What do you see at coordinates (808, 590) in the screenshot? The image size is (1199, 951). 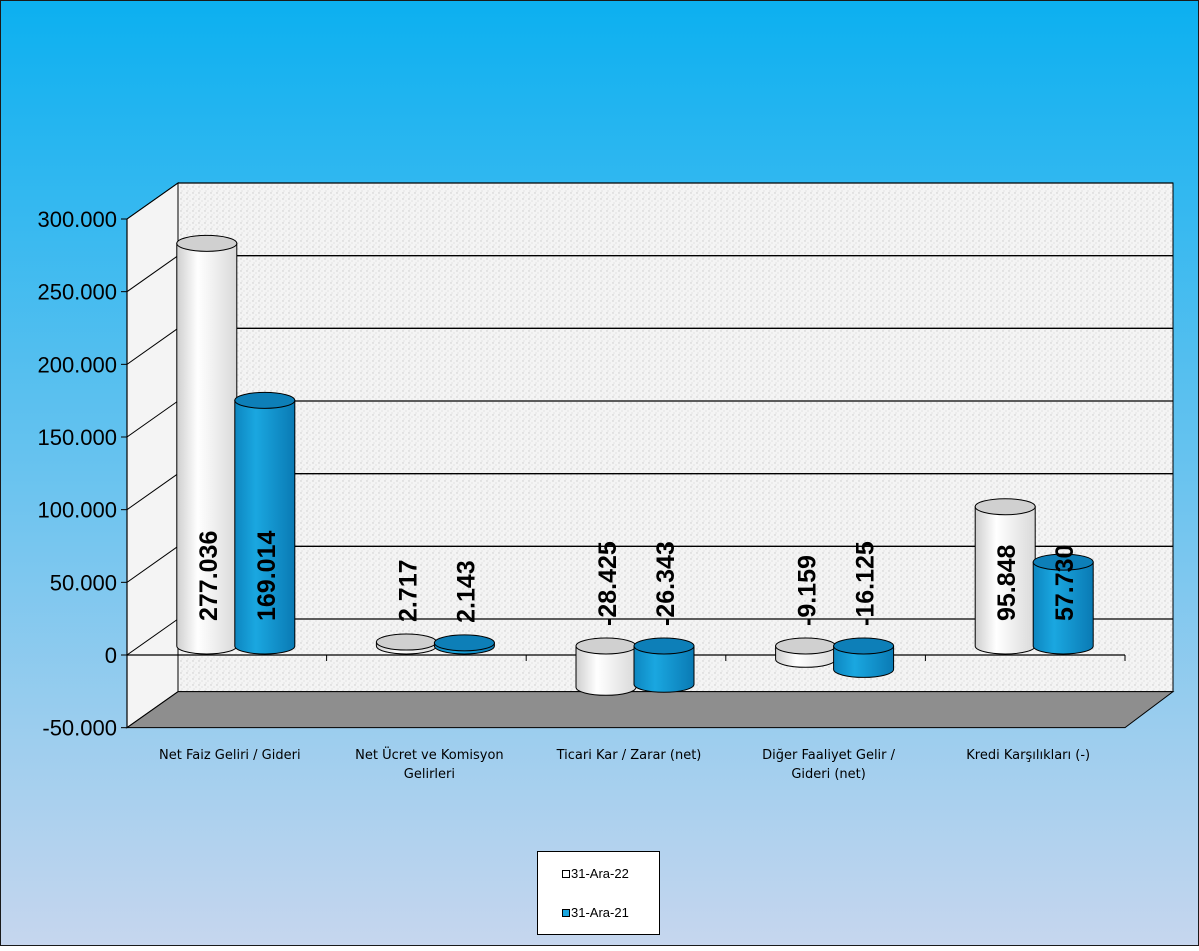 I see `data-label: -9.159` at bounding box center [808, 590].